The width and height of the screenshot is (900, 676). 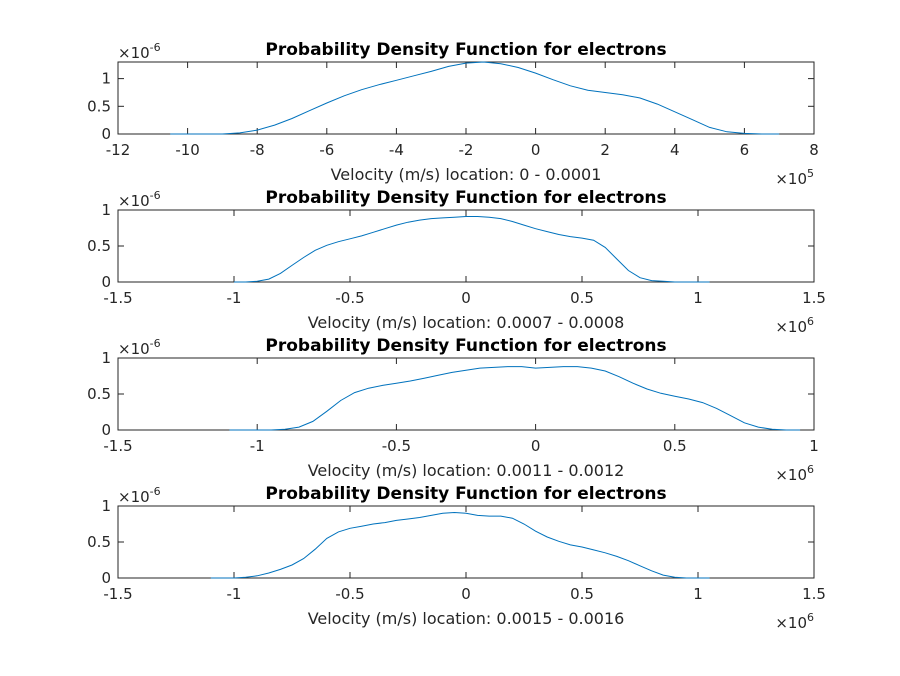 I want to click on x-axis-label: Velocity (m/s) location: 0 - 0.0001, so click(x=466, y=174).